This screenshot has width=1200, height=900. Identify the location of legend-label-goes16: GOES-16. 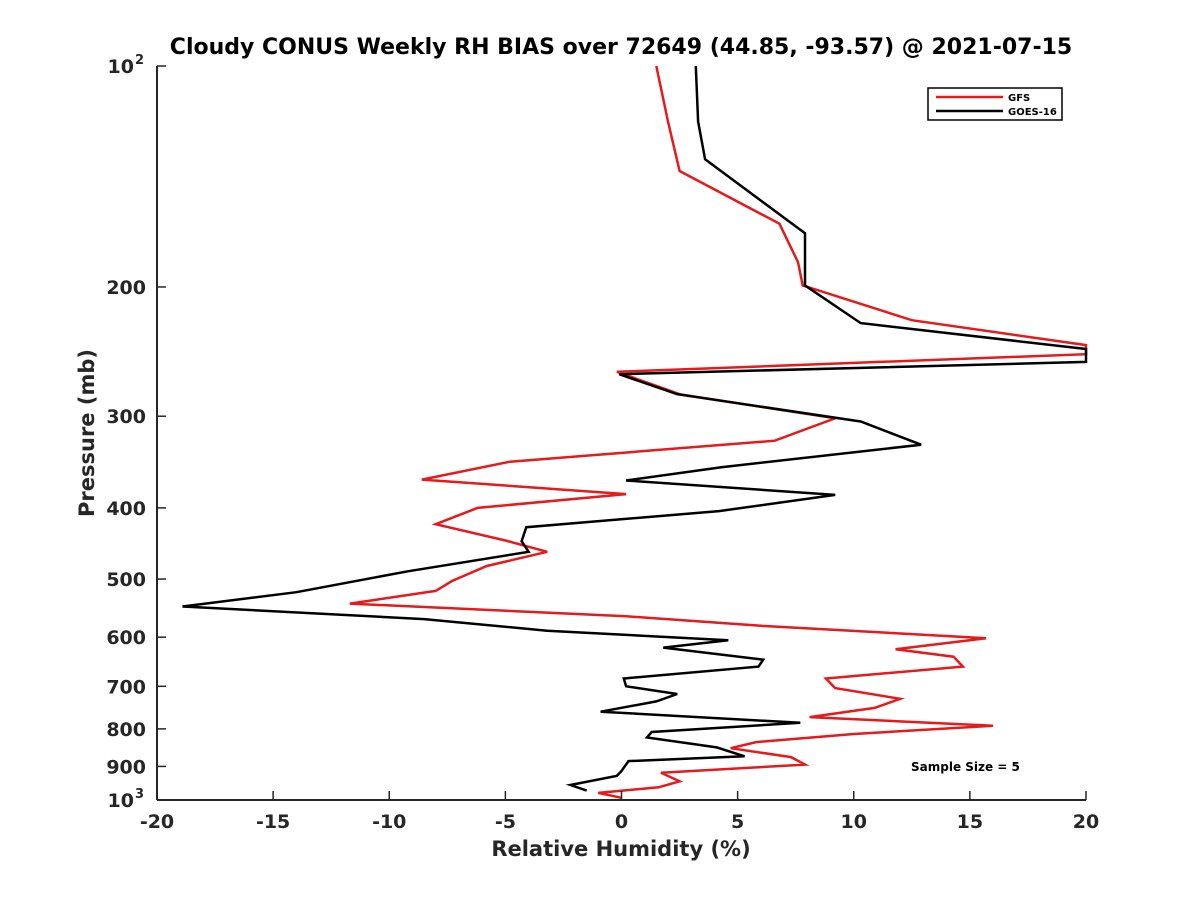
(1032, 112).